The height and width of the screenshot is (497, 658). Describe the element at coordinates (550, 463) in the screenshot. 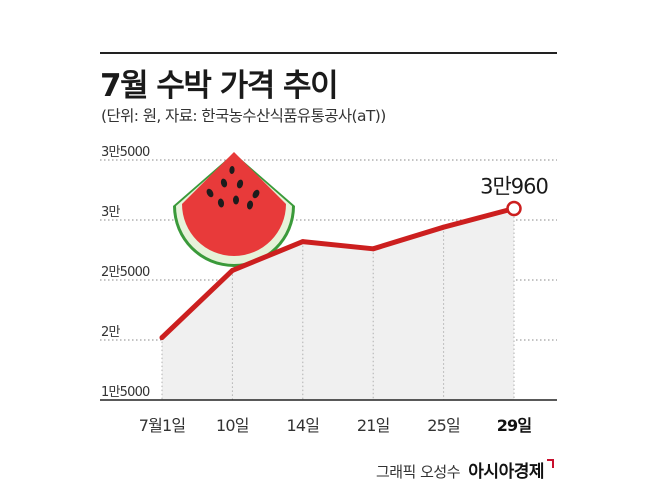

I see `publisher-mark-icon` at that location.